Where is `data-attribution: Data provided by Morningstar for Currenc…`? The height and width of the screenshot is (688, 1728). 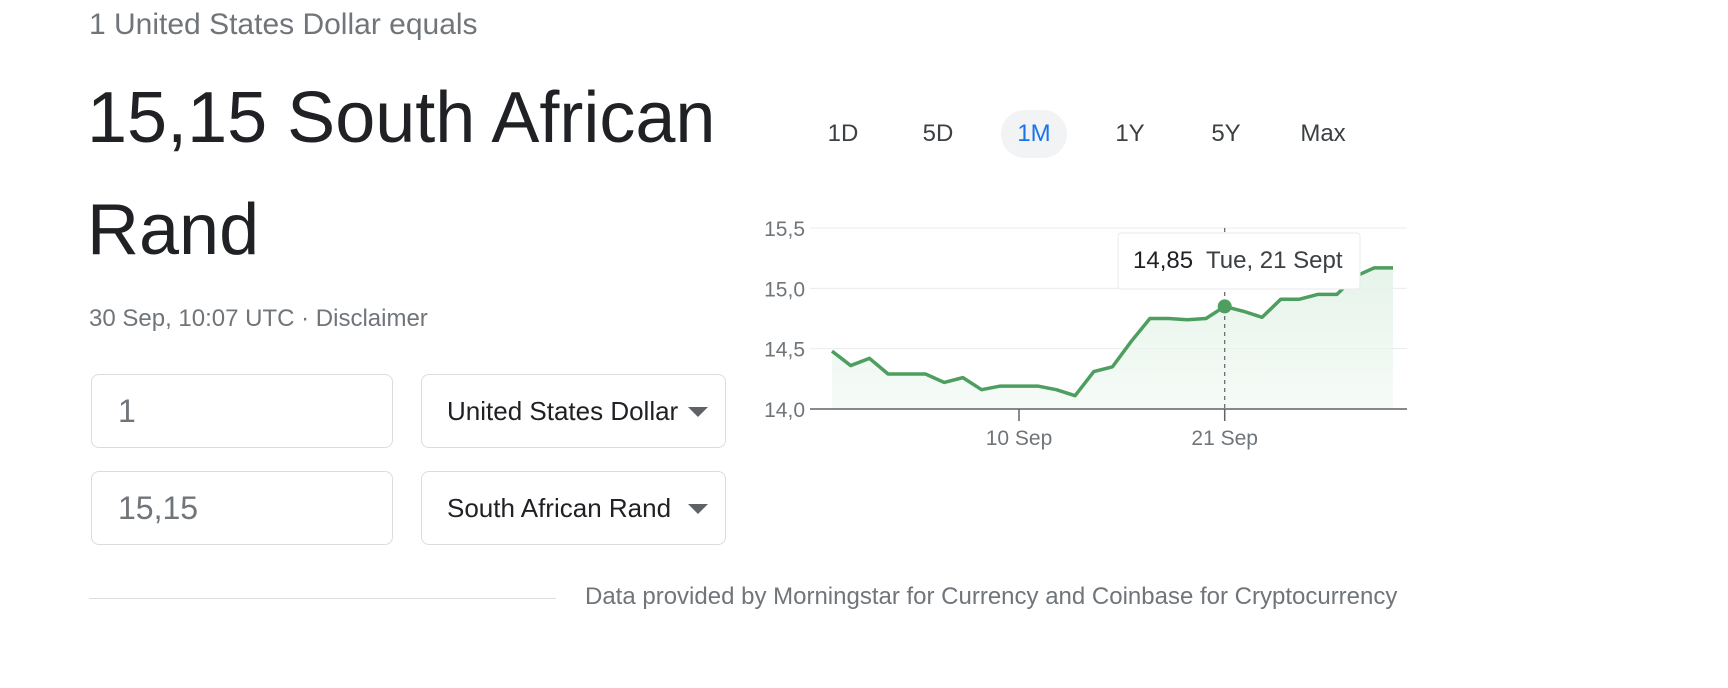
data-attribution: Data provided by Morningstar for Currenc… is located at coordinates (991, 596).